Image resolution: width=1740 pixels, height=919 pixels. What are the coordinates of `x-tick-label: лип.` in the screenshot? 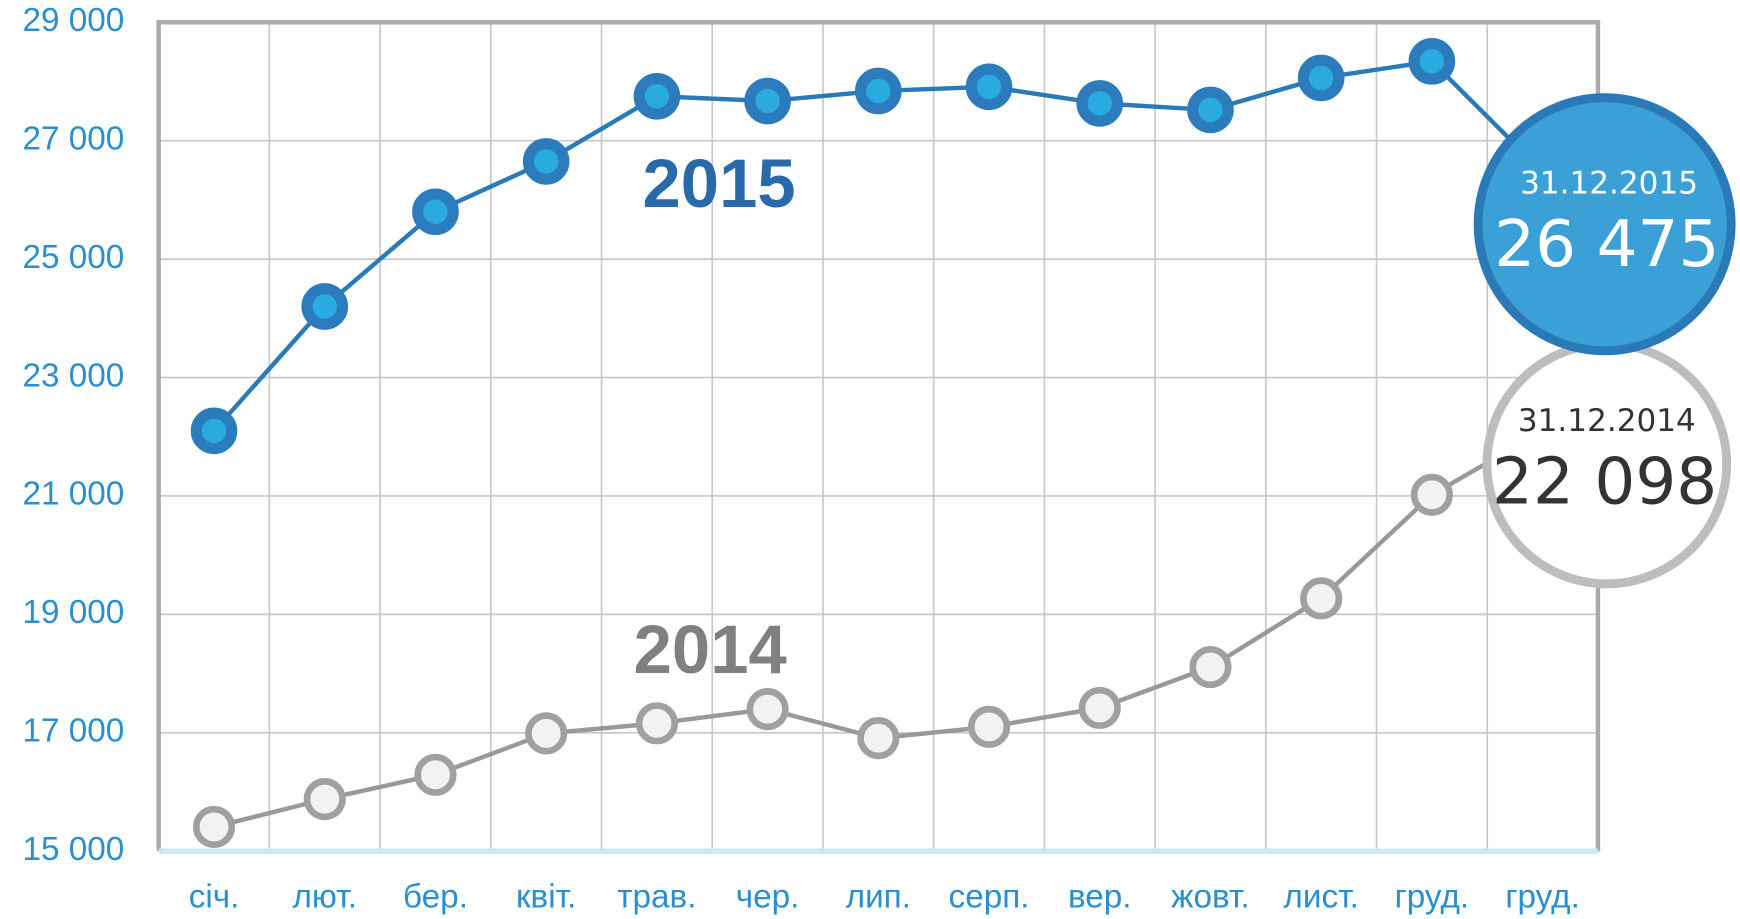 It's located at (878, 897).